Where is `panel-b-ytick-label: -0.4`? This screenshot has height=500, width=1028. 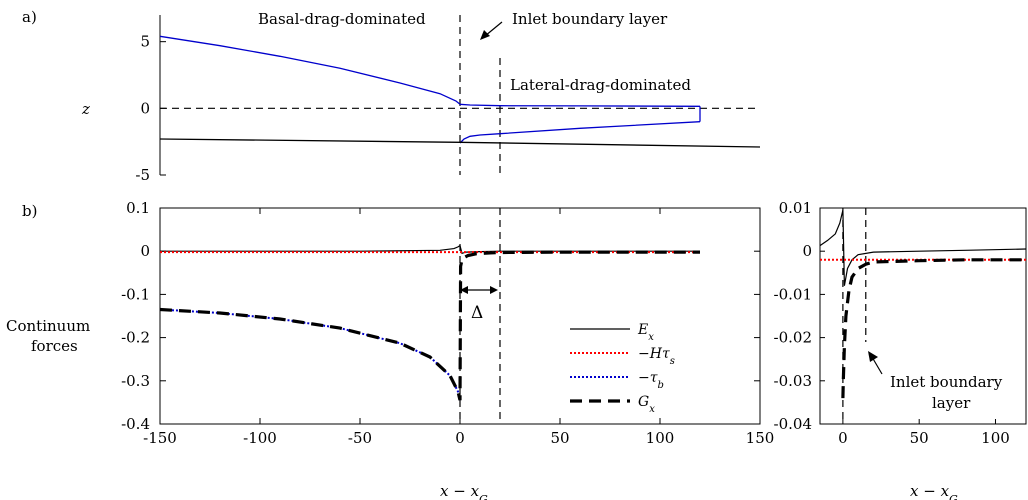 panel-b-ytick-label: -0.4 is located at coordinates (135, 424).